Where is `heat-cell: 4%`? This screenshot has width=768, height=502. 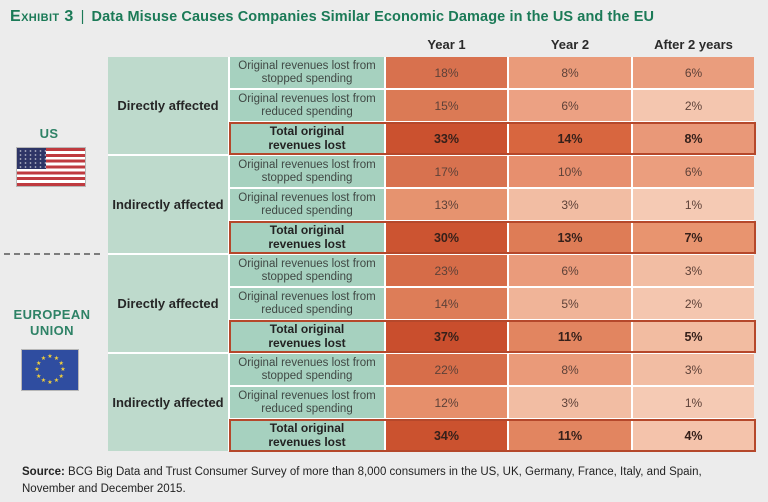
heat-cell: 4% is located at coordinates (693, 435).